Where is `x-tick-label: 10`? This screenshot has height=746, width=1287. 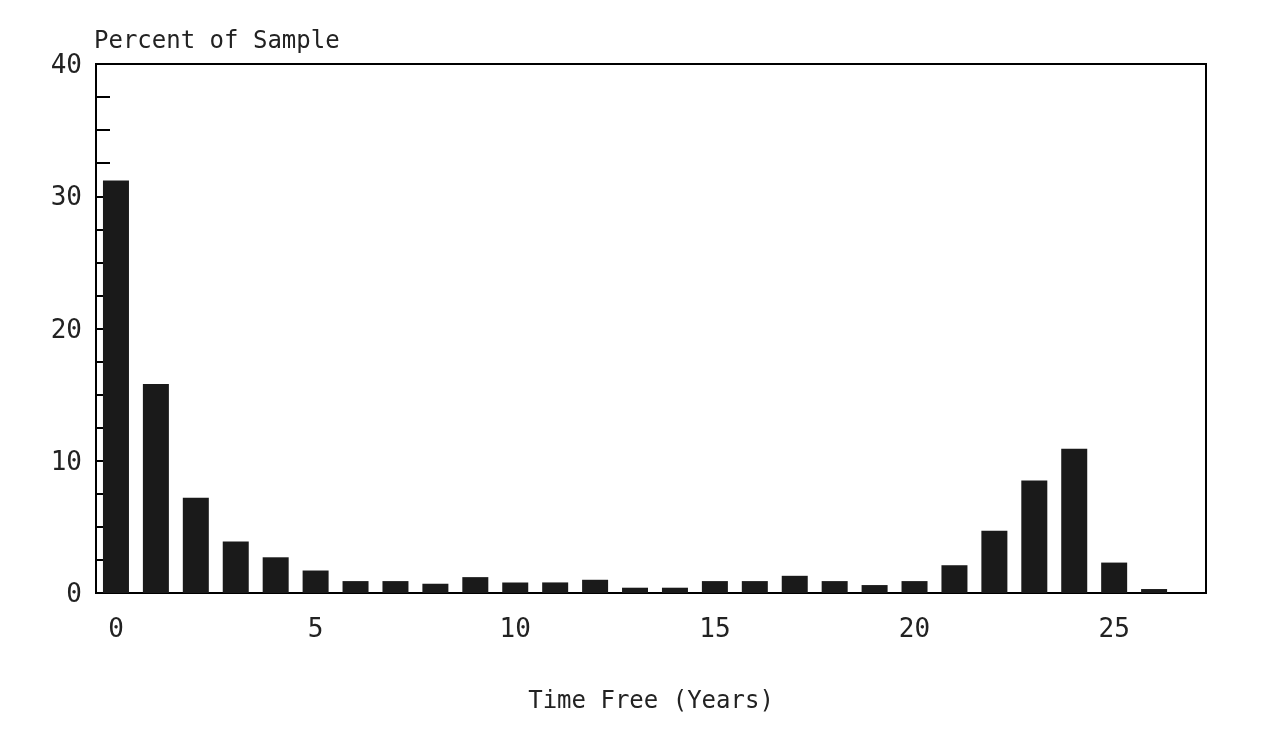 x-tick-label: 10 is located at coordinates (515, 628).